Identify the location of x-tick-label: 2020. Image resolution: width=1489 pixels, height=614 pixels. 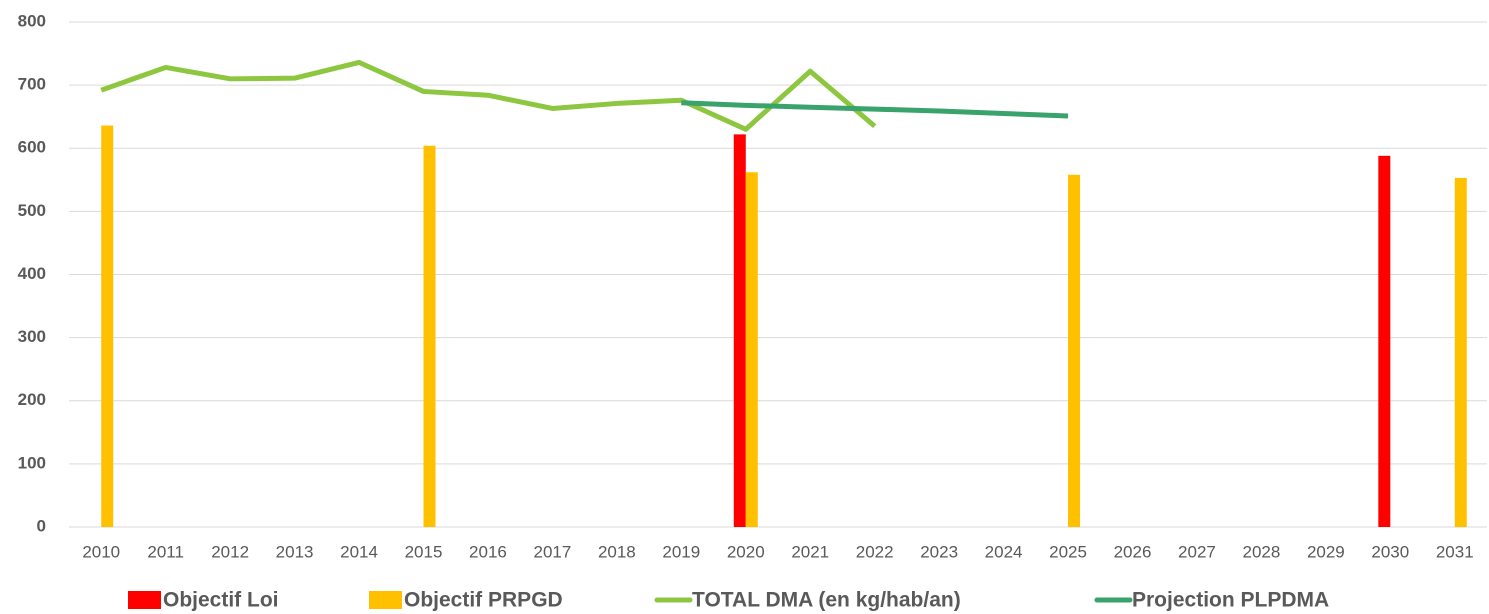
(746, 551).